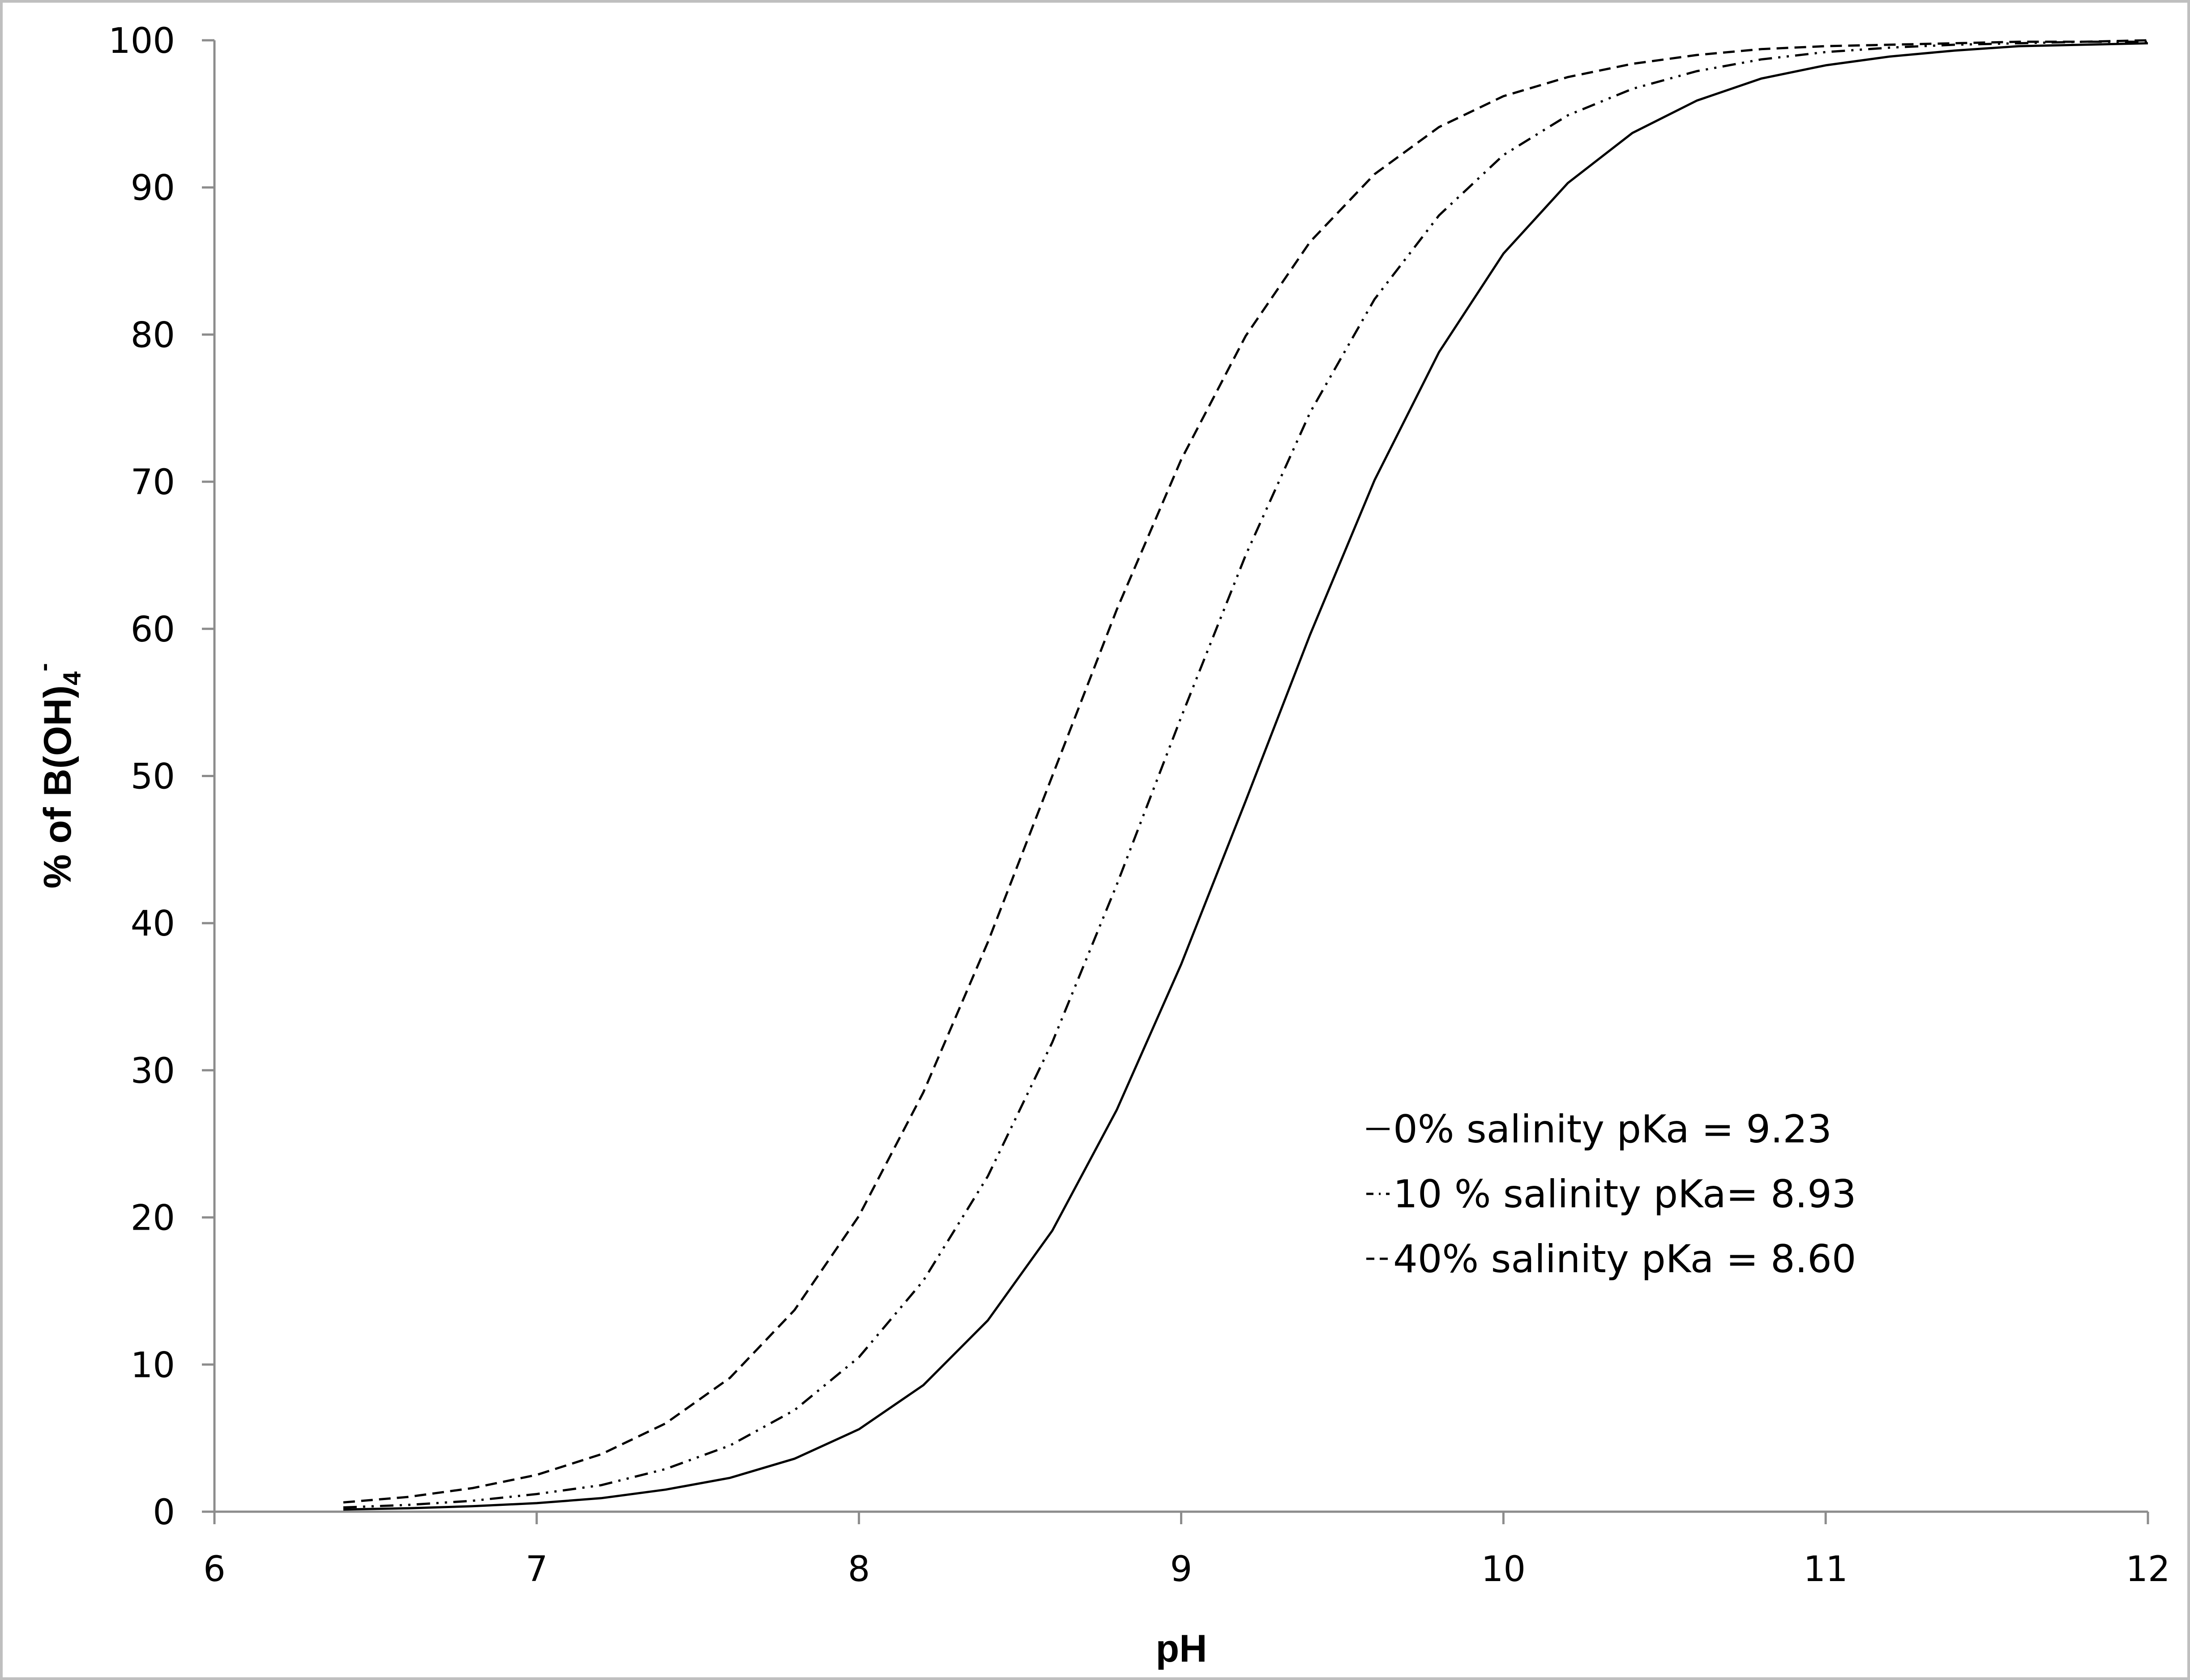 The height and width of the screenshot is (1680, 2190). I want to click on y-tick-label: 10, so click(153, 1365).